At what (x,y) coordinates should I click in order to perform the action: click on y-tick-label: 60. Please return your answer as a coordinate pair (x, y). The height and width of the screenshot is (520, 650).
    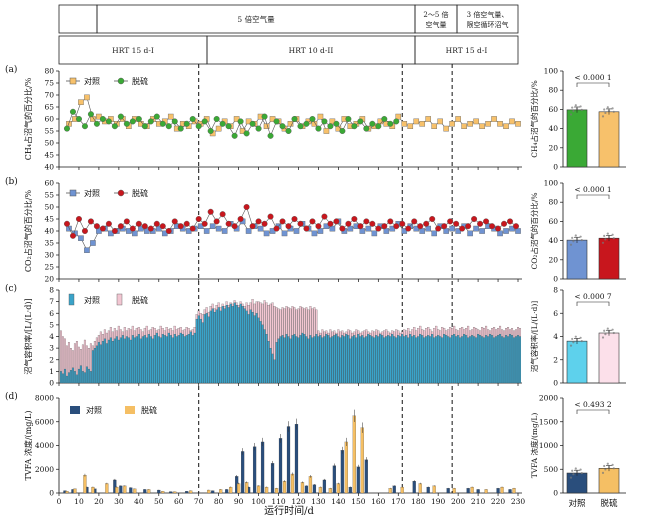
    Looking at the image, I should click on (553, 109).